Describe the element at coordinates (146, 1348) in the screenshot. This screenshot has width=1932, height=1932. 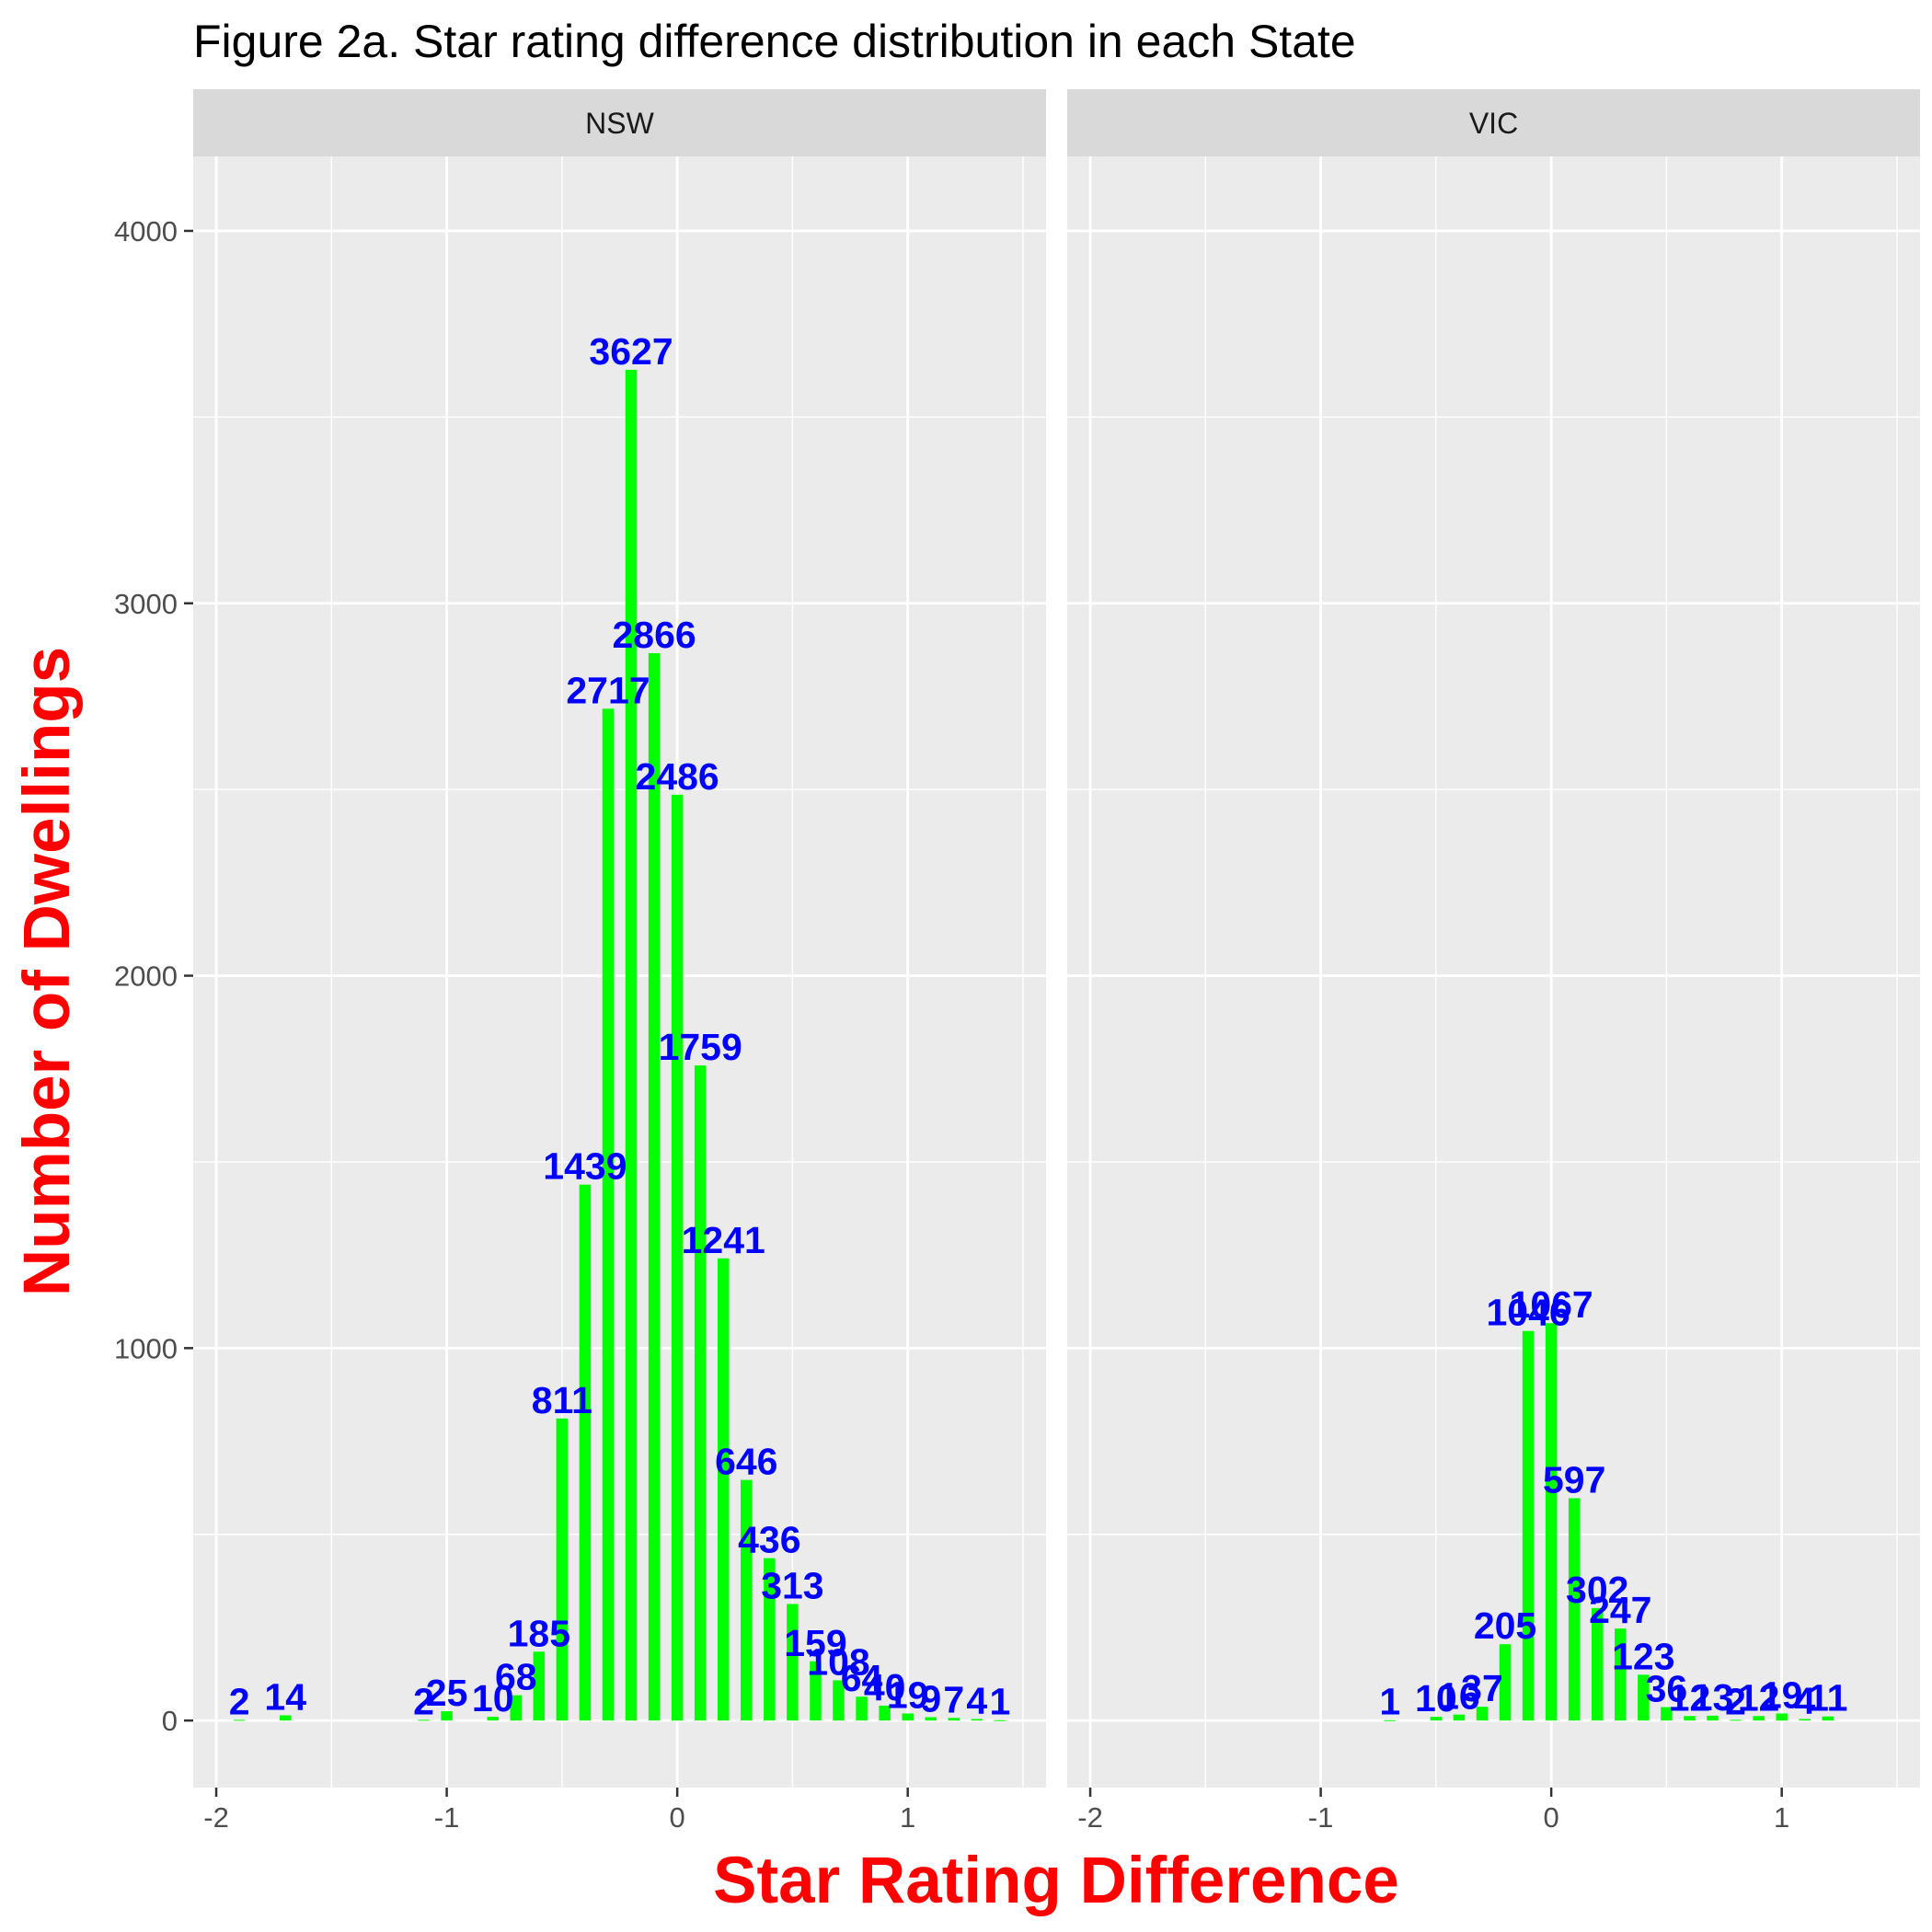
I see `y-tick-label: 1000` at that location.